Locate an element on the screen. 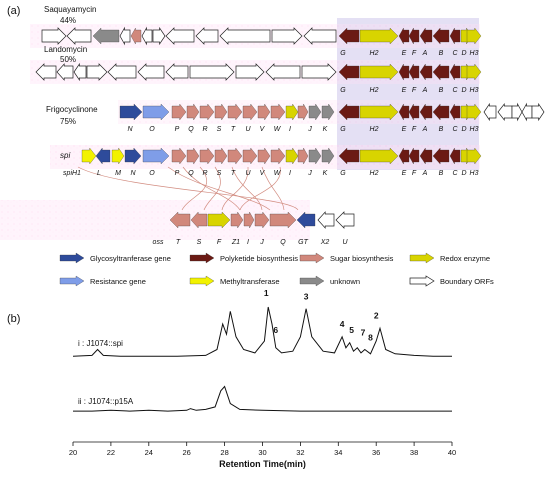 The width and height of the screenshot is (550, 477). x-tick-label: 40 is located at coordinates (452, 452).